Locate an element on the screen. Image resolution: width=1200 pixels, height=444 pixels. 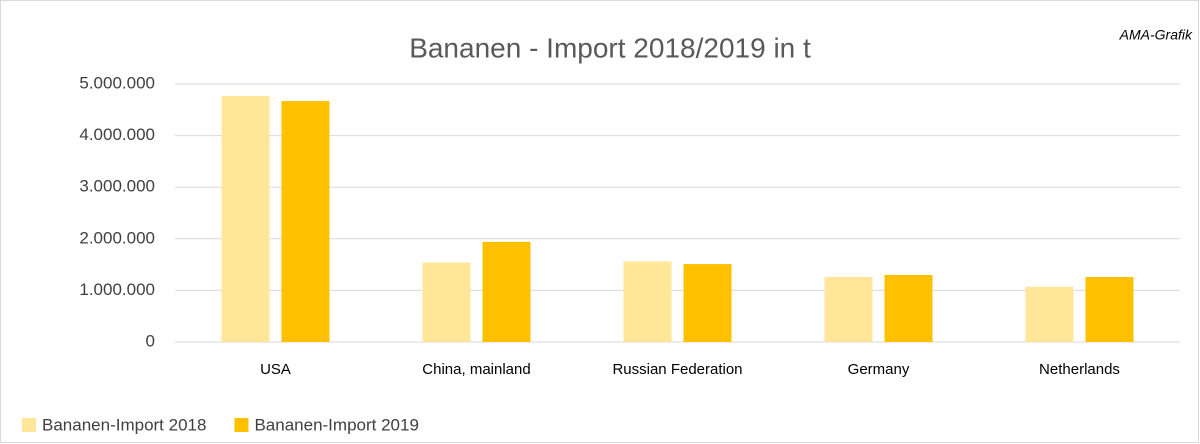
x-tick-label: Germany is located at coordinates (879, 369).